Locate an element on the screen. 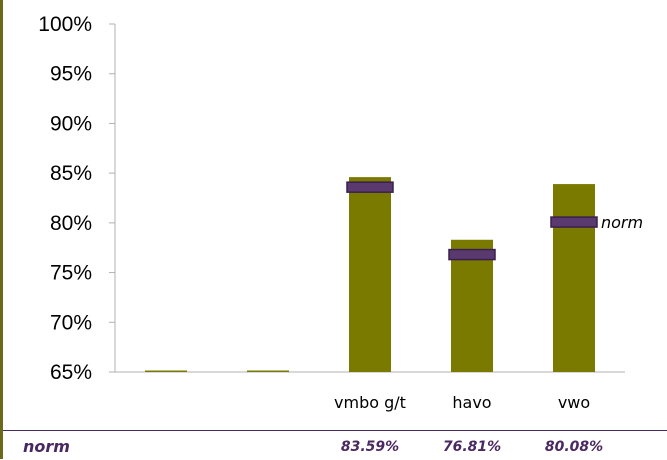  x-tick-label: vwo is located at coordinates (574, 402).